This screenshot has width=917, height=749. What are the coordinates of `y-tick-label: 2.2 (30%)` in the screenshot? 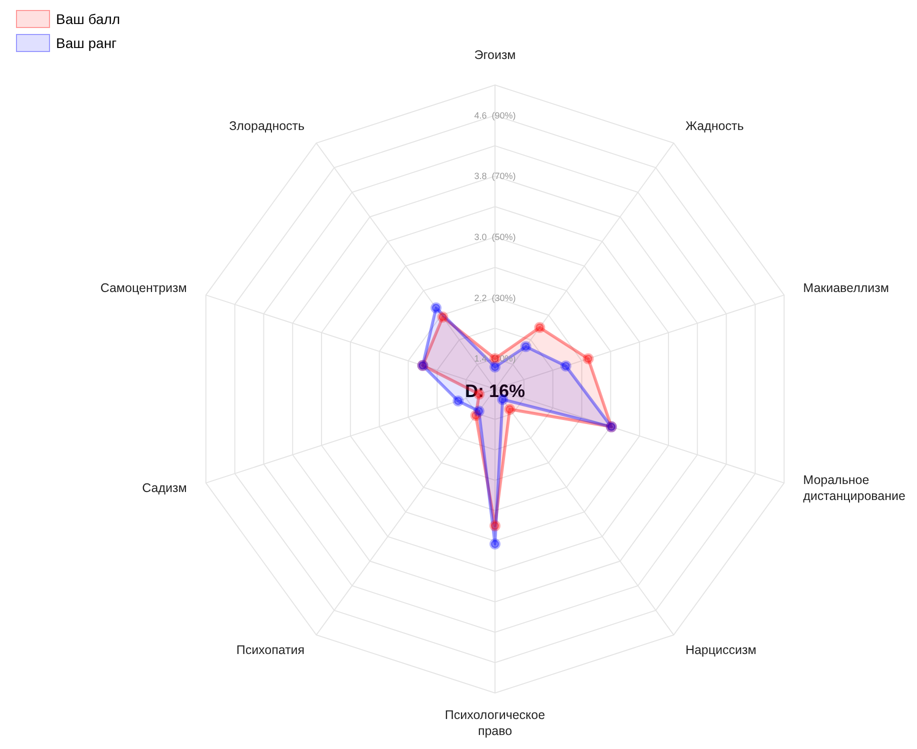 It's located at (495, 297).